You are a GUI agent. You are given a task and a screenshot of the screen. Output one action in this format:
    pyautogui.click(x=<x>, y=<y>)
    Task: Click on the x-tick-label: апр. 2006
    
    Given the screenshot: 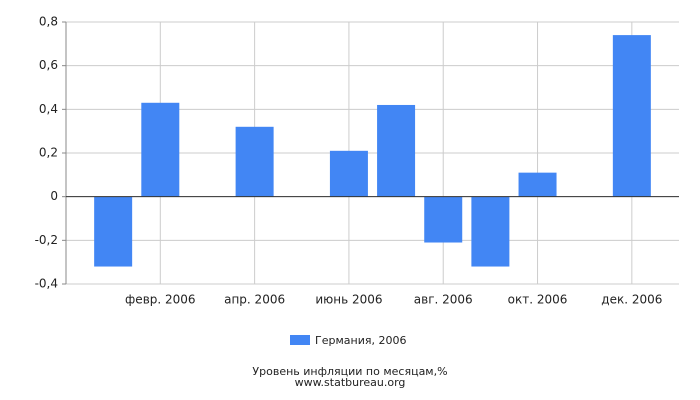 What is the action you would take?
    pyautogui.click(x=254, y=300)
    